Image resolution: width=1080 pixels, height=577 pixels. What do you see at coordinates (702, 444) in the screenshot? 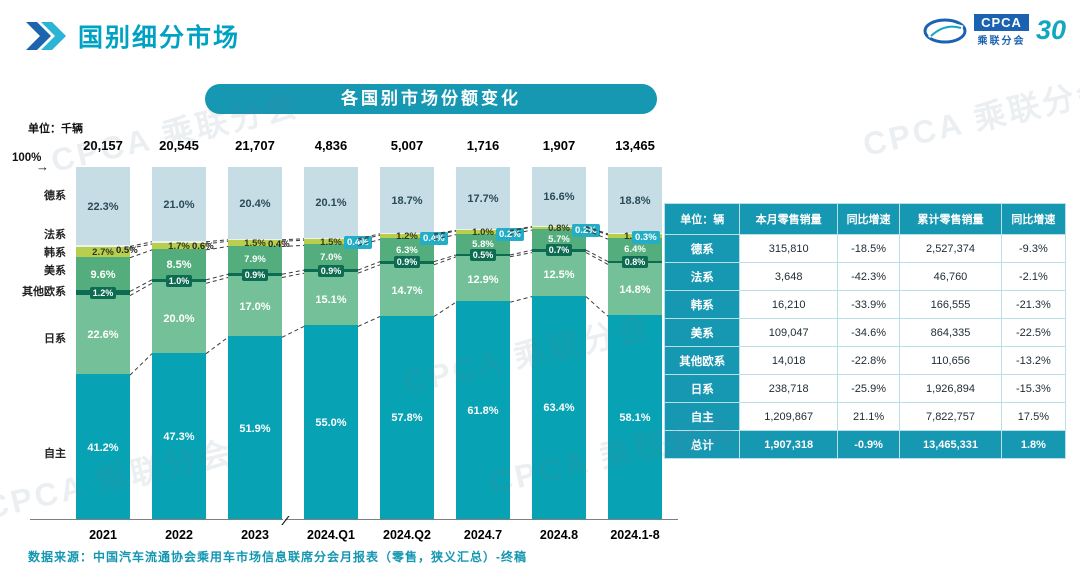
I see `table-row-label: 总计` at bounding box center [702, 444].